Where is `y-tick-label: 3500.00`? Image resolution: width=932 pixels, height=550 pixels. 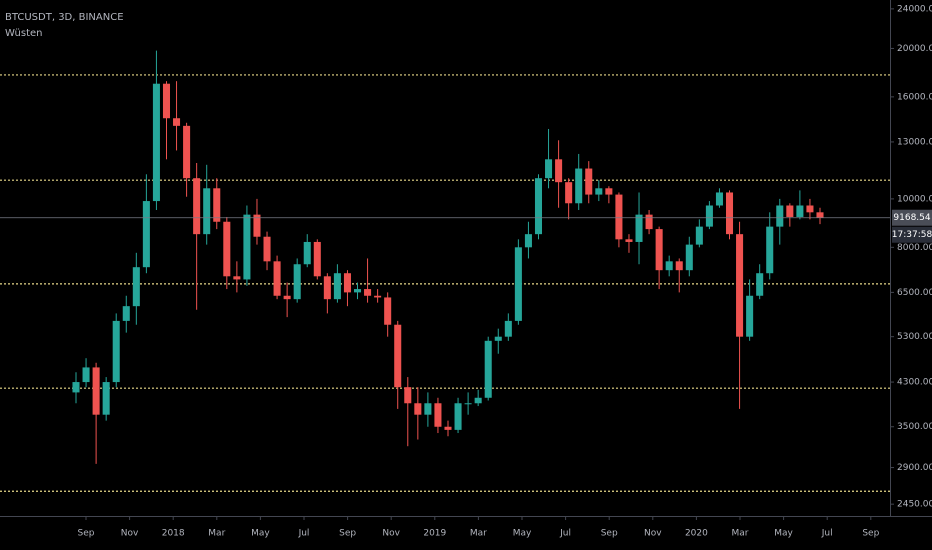 y-tick-label: 3500.00 is located at coordinates (914, 427).